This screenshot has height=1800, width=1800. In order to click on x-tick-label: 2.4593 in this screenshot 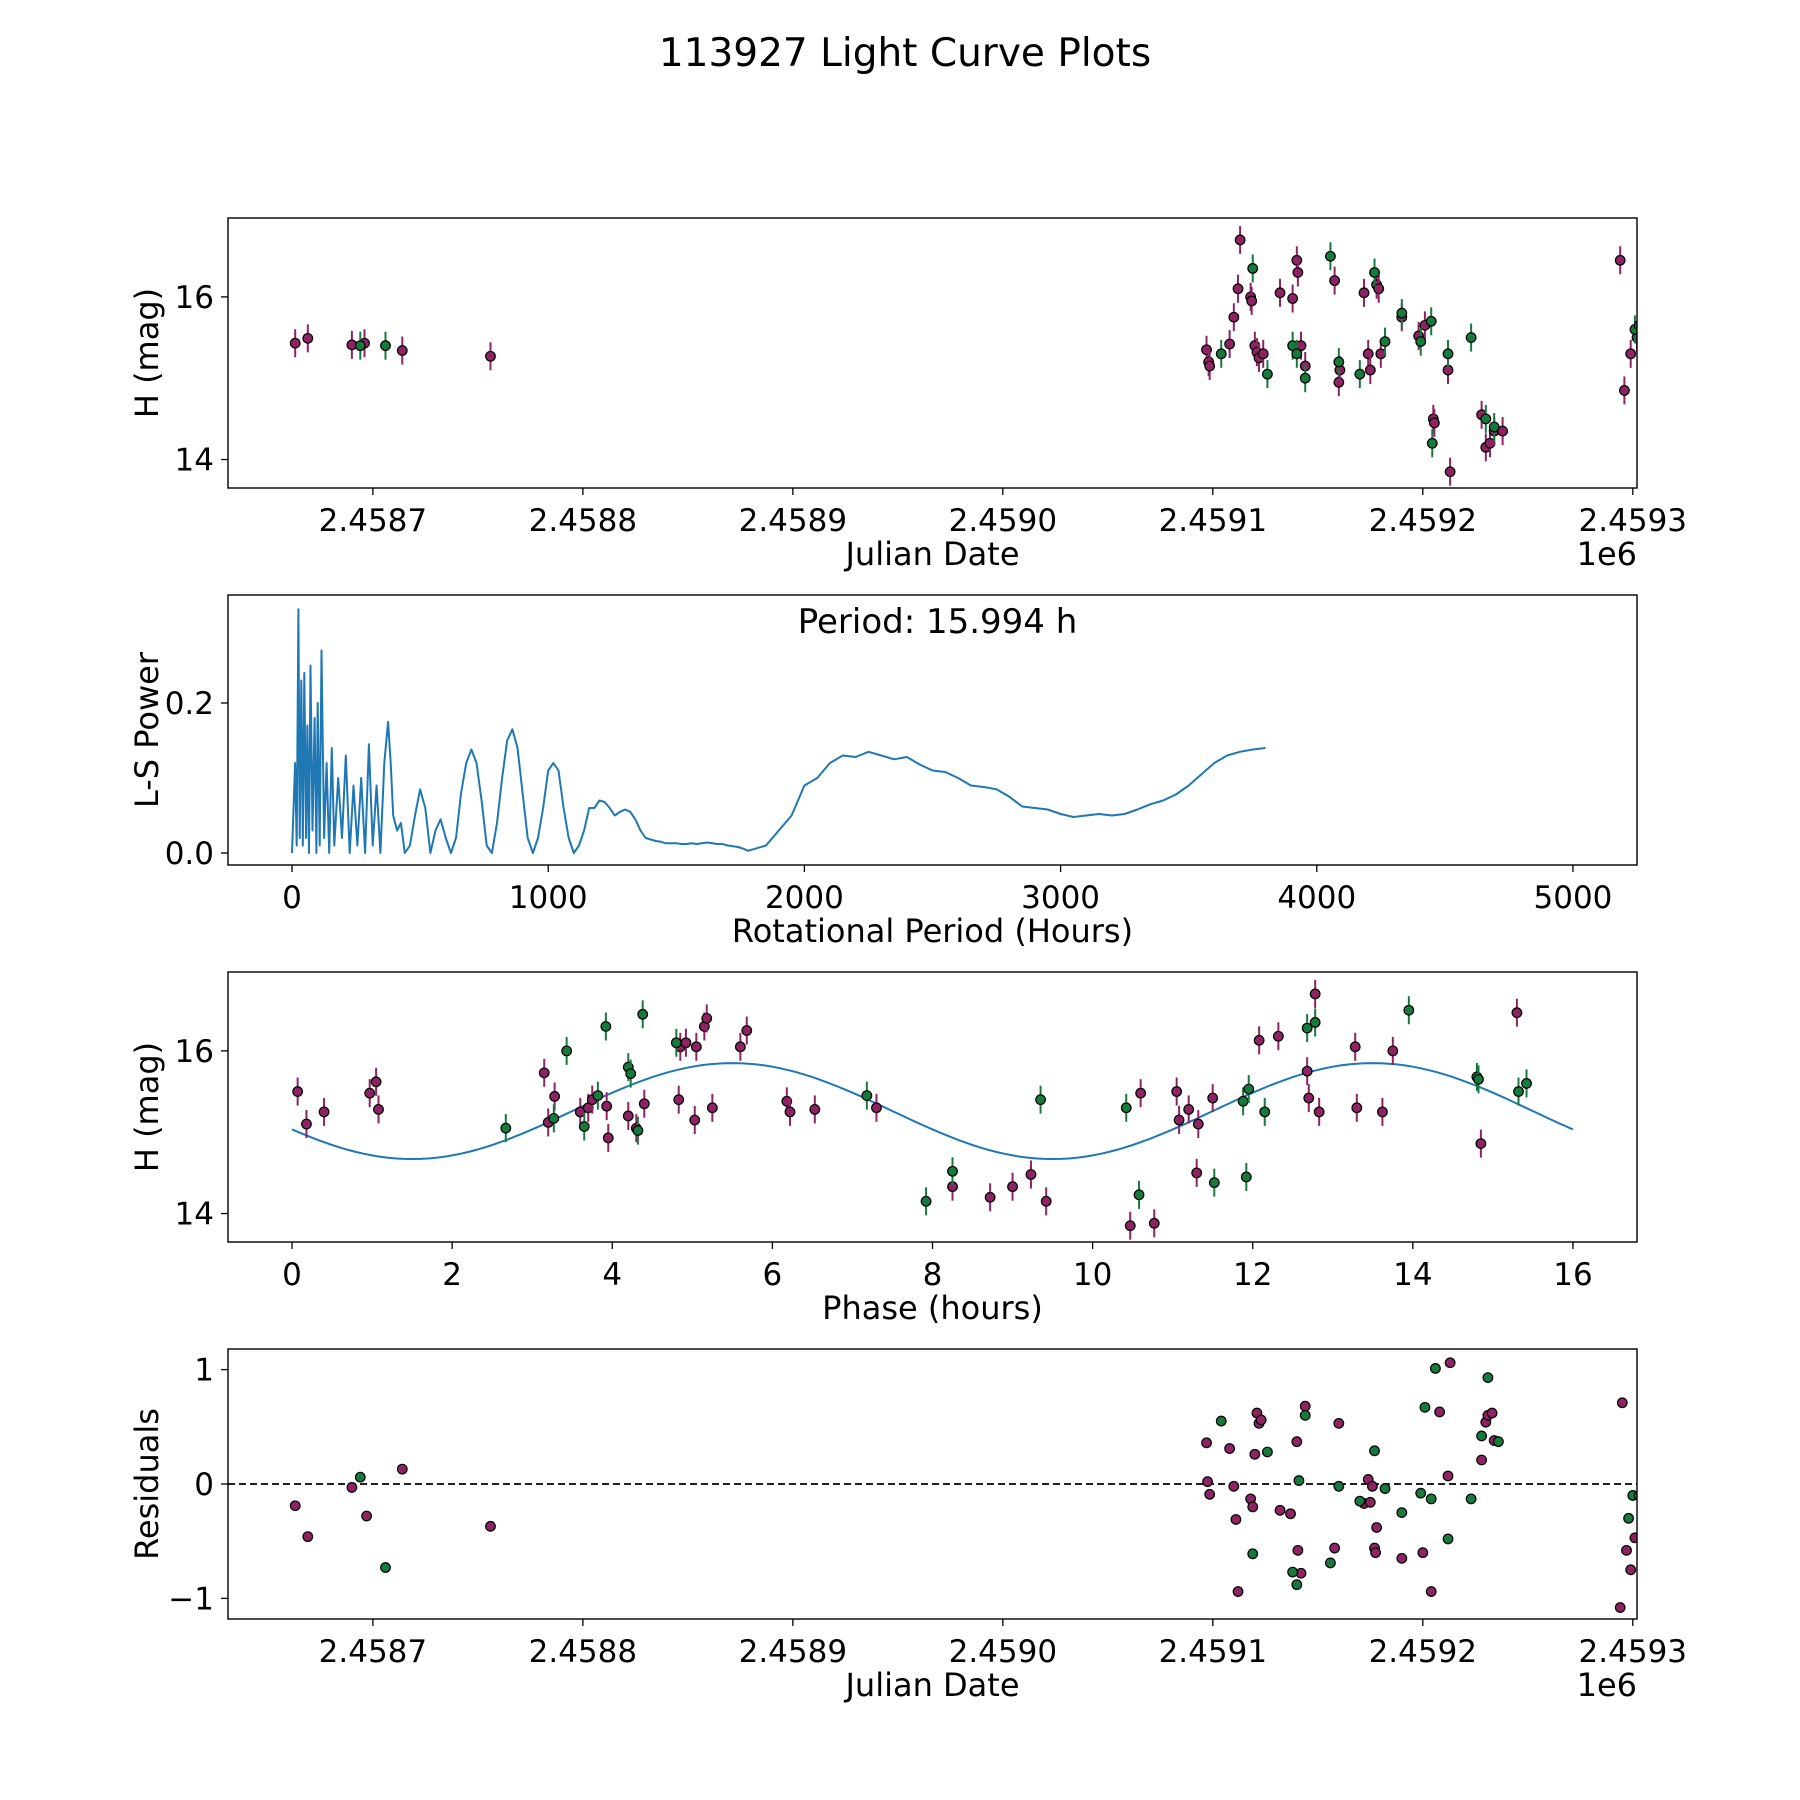, I will do `click(1633, 521)`.